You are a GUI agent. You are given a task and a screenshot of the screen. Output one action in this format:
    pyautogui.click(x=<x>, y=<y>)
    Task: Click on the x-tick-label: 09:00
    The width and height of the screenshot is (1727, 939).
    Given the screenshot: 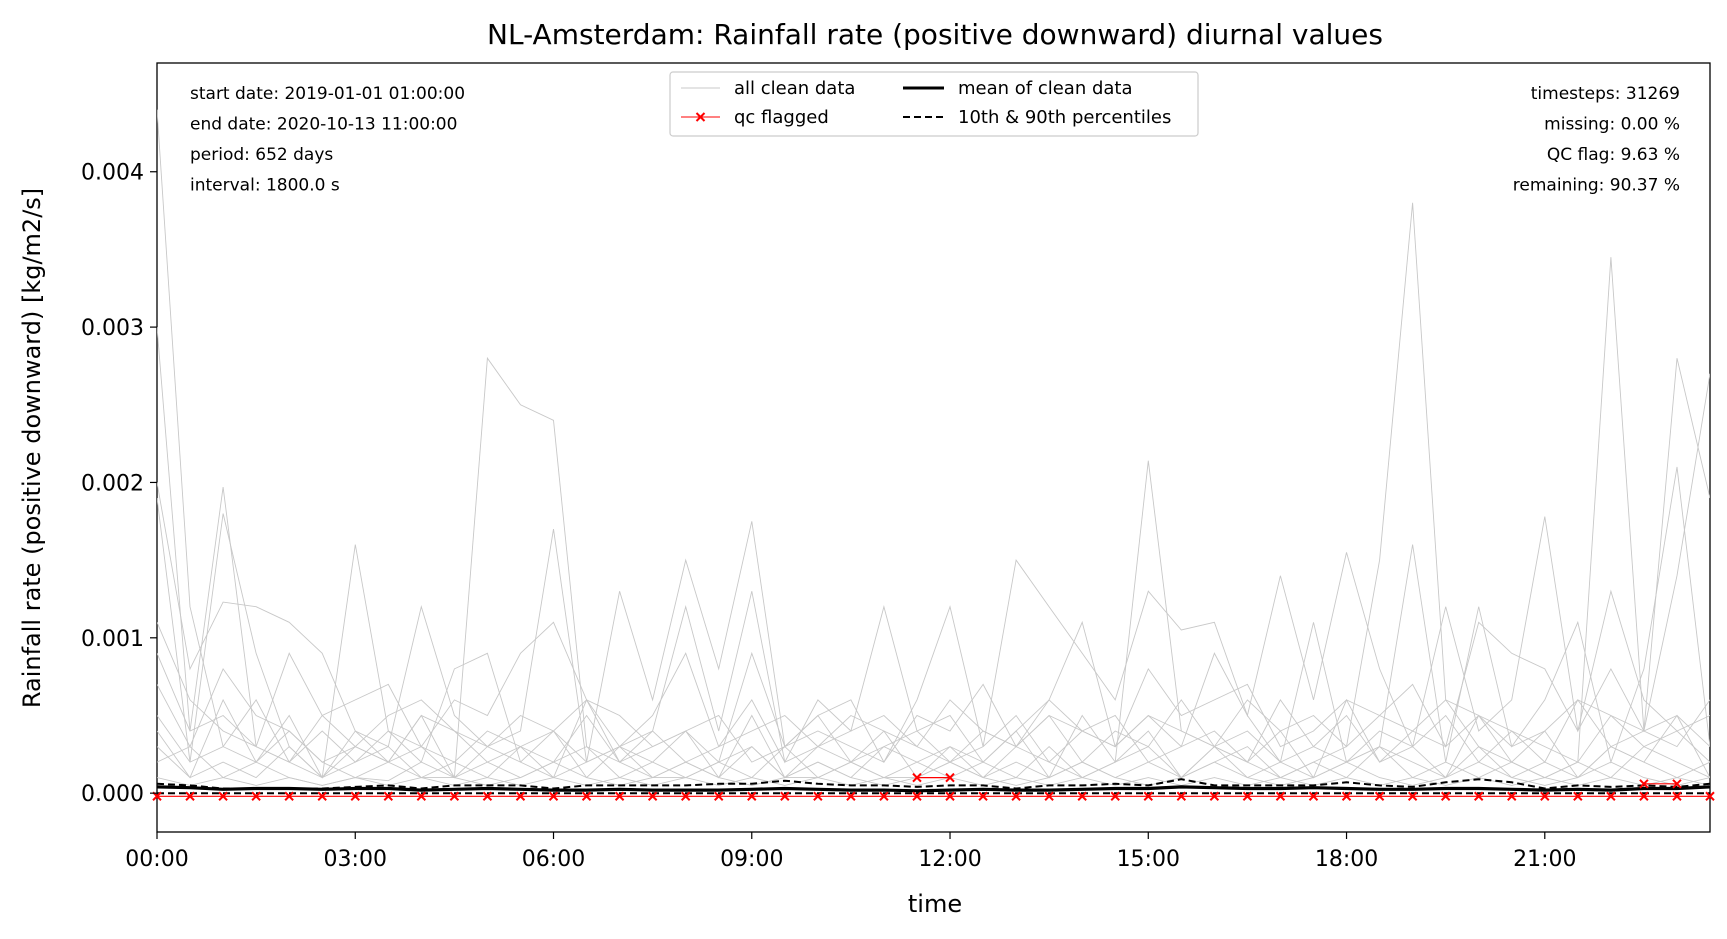 What is the action you would take?
    pyautogui.click(x=751, y=859)
    